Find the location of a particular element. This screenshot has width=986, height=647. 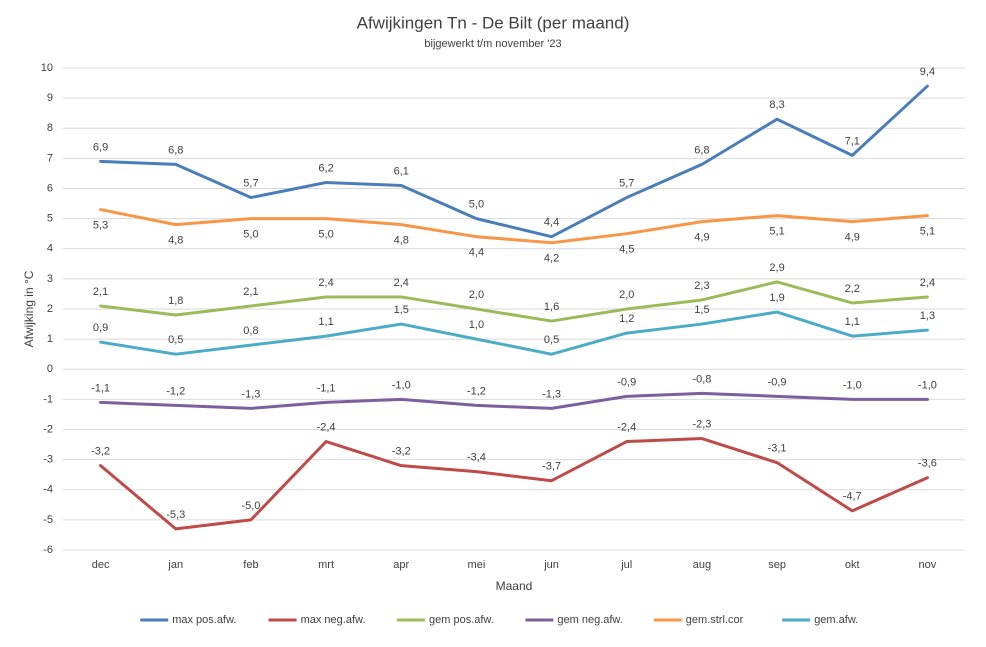

x-tick-label: jan is located at coordinates (175, 565).